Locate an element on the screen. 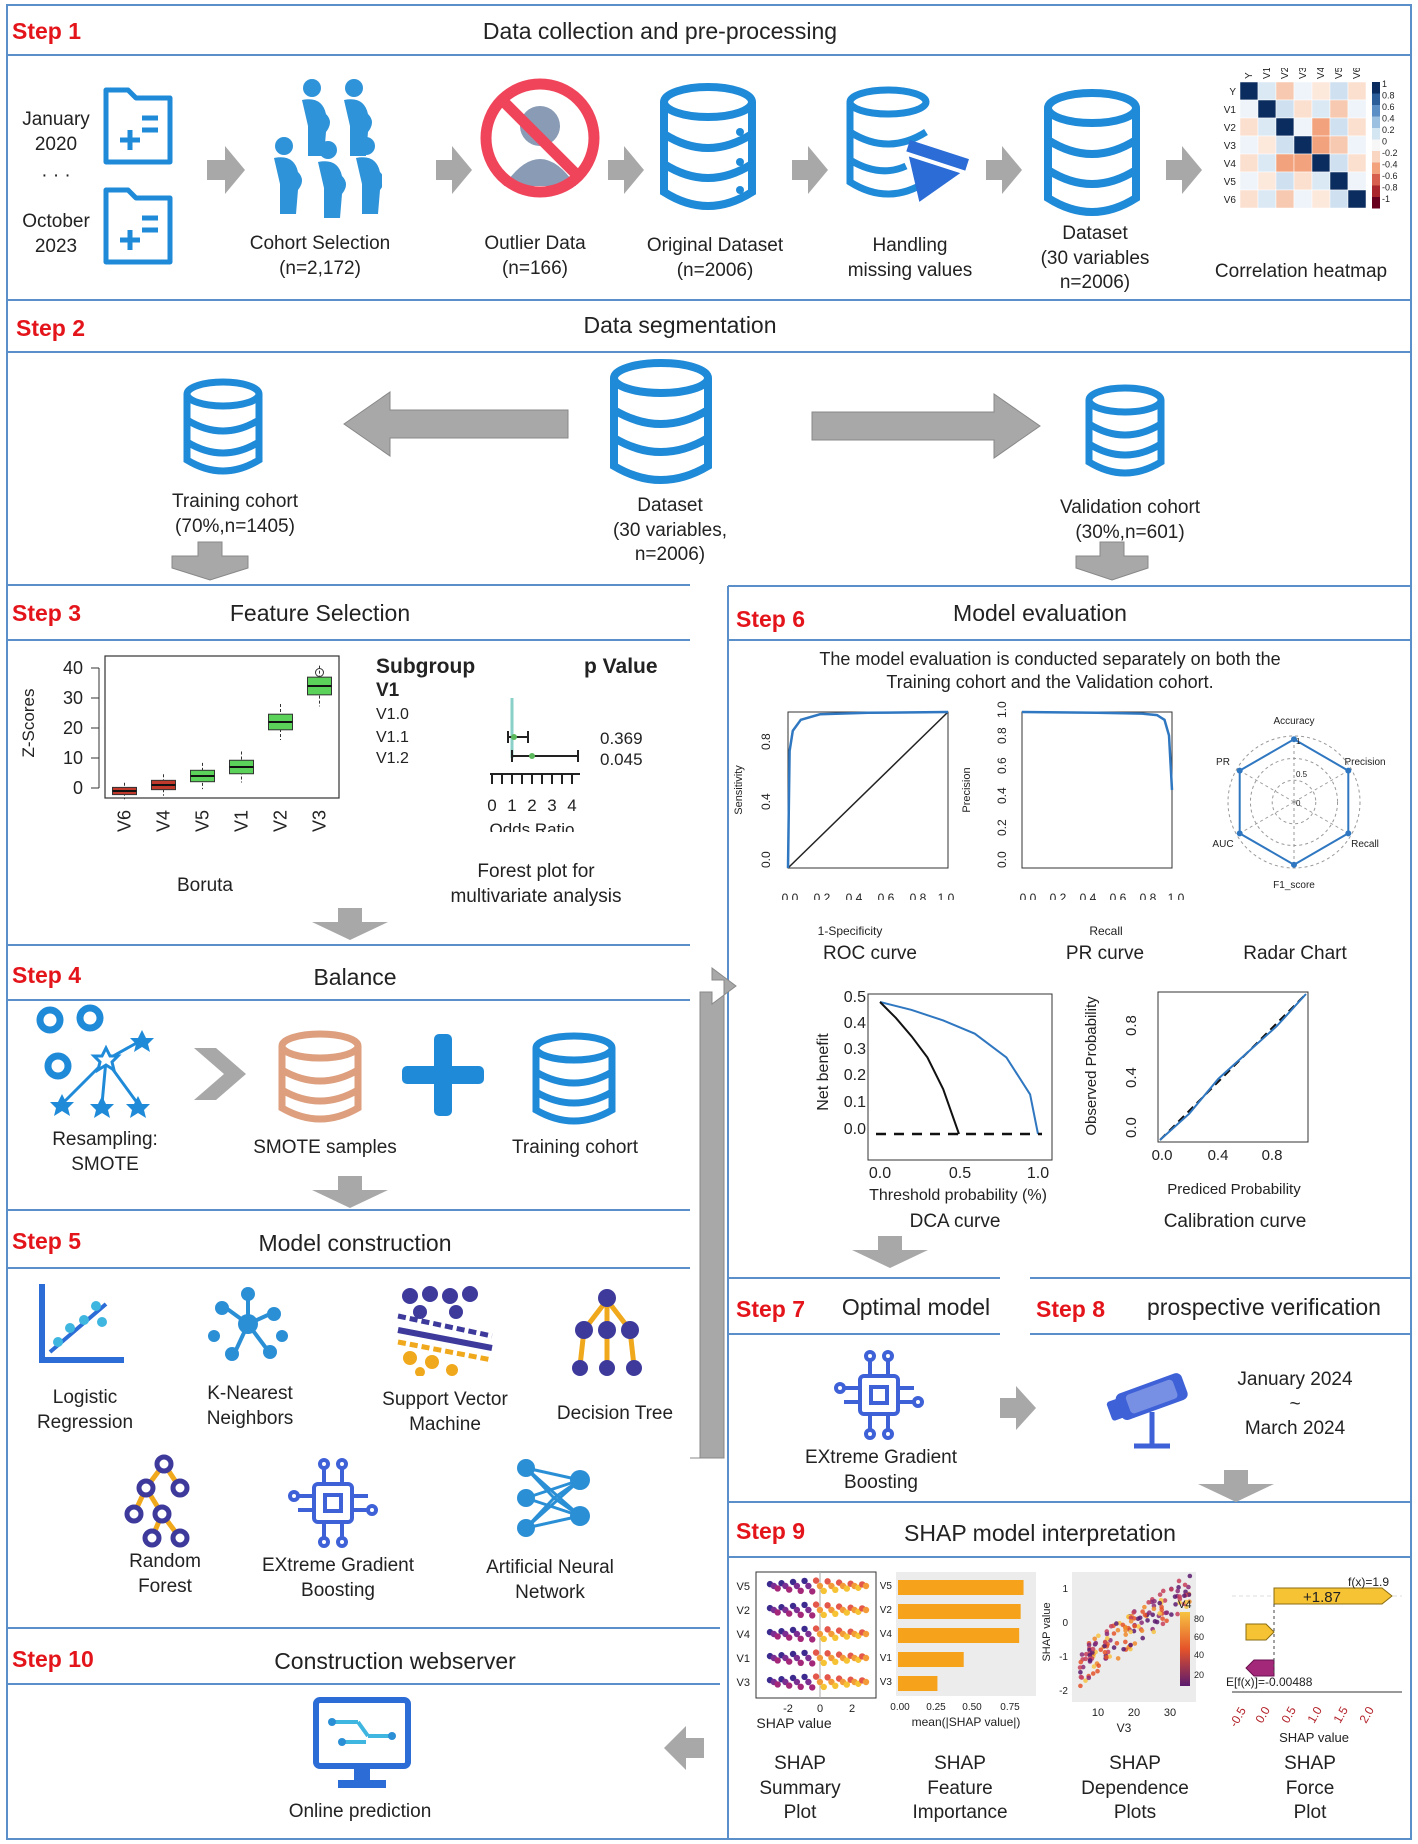  heat-scale-label: 0.6 is located at coordinates (1388, 107).